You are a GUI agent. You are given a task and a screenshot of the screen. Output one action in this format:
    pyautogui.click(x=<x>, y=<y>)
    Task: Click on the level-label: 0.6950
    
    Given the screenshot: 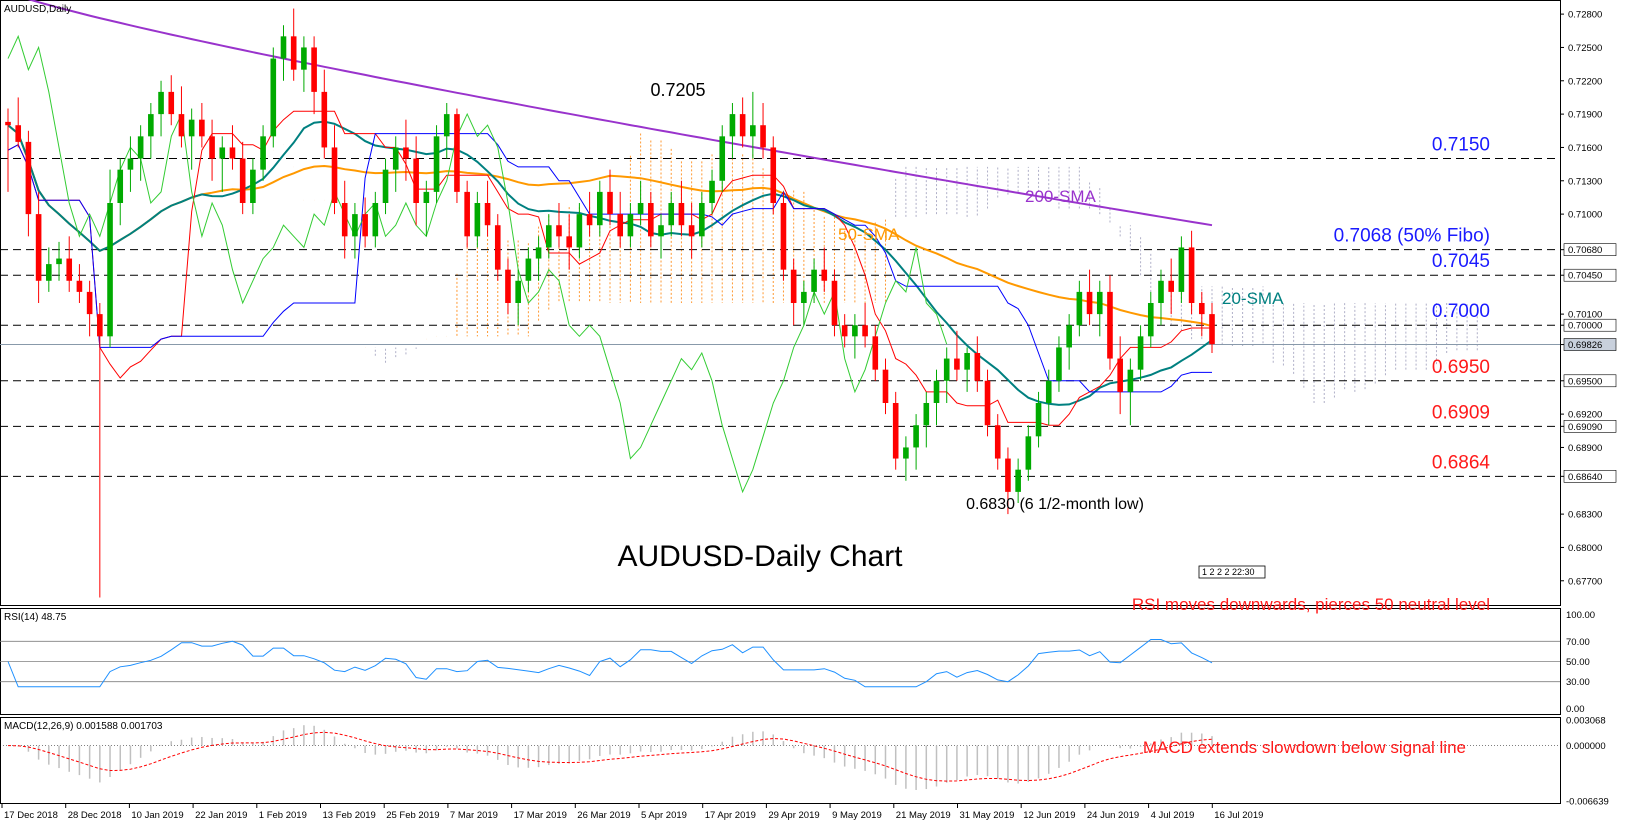 What is the action you would take?
    pyautogui.click(x=1461, y=367)
    